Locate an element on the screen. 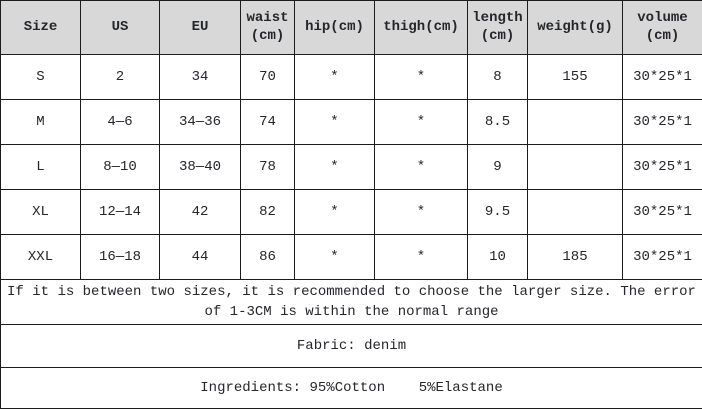 The width and height of the screenshot is (702, 409). cell-waist: 78 is located at coordinates (267, 167).